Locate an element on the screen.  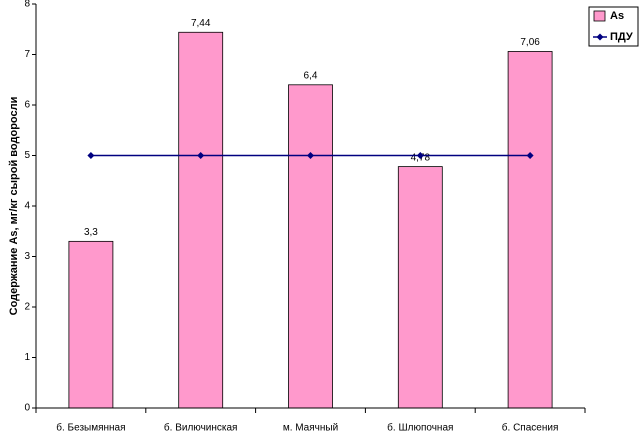
data-label: 7,06 is located at coordinates (530, 42).